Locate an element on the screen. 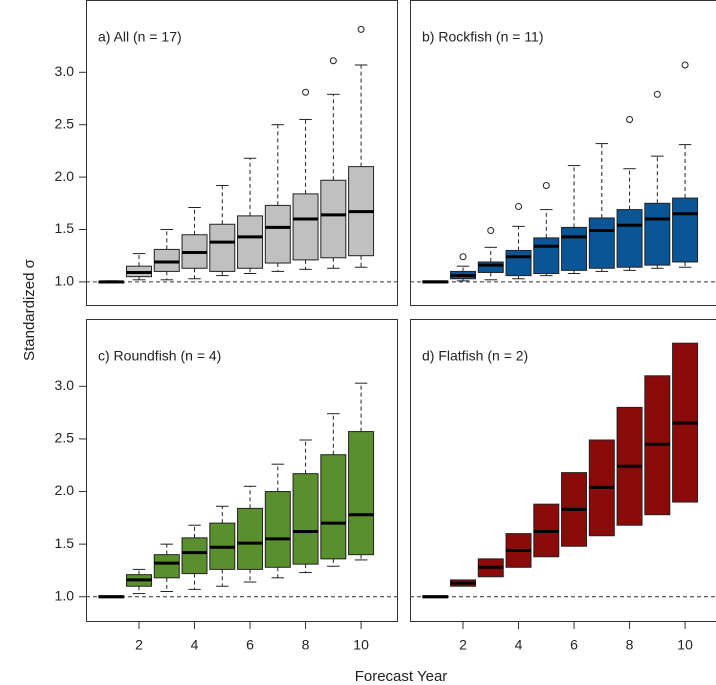 The height and width of the screenshot is (685, 716). panel-title: d) Flatfish (n = 2) is located at coordinates (475, 356).